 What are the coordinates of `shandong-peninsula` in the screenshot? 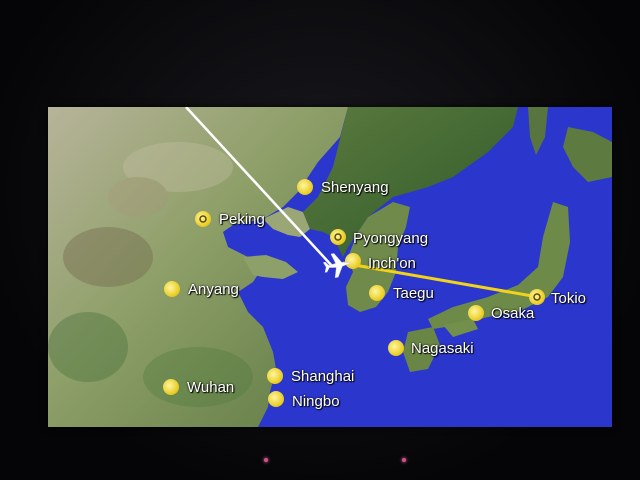 It's located at (270, 267).